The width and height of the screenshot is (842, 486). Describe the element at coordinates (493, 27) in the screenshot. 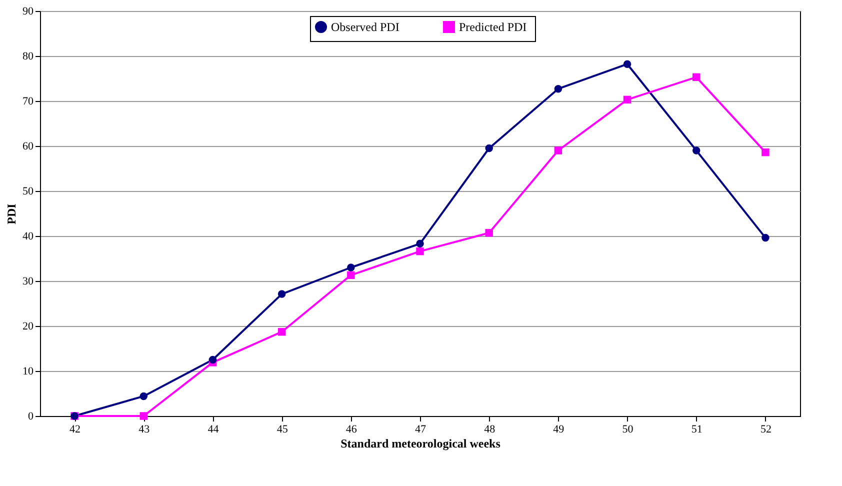

I see `legend-label: Predicted PDI` at that location.